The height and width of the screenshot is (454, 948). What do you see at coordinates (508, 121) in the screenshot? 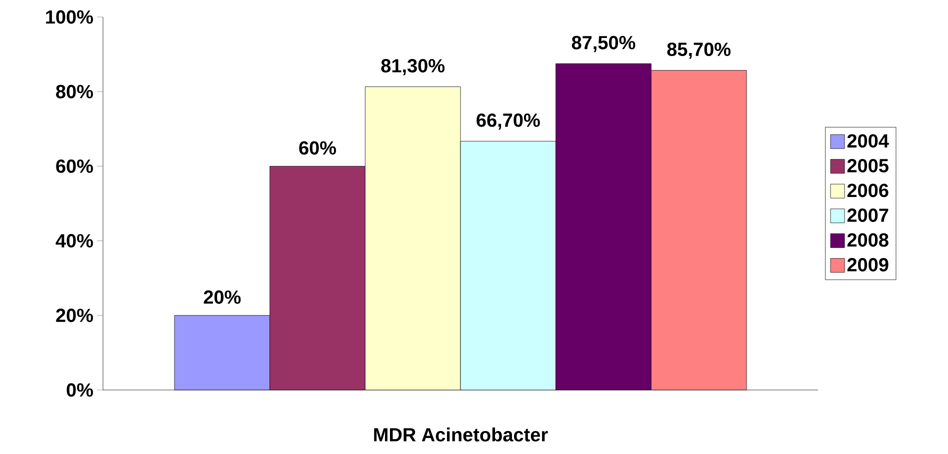
I see `data-label: 66,70%` at bounding box center [508, 121].